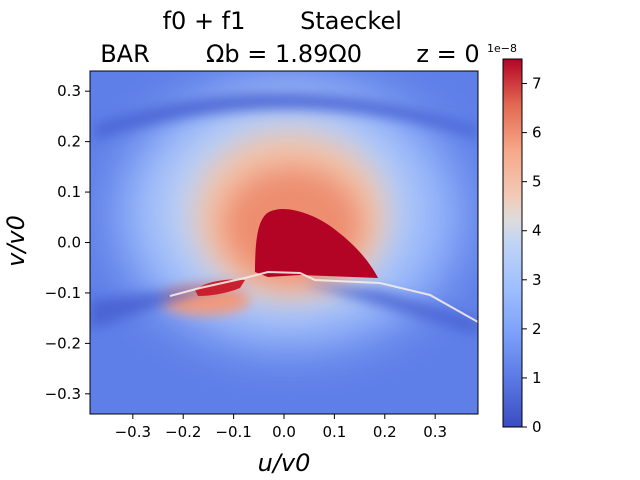 This screenshot has height=480, width=640. Describe the element at coordinates (204, 21) in the screenshot. I see `title-distribution: f0 + f1` at that location.